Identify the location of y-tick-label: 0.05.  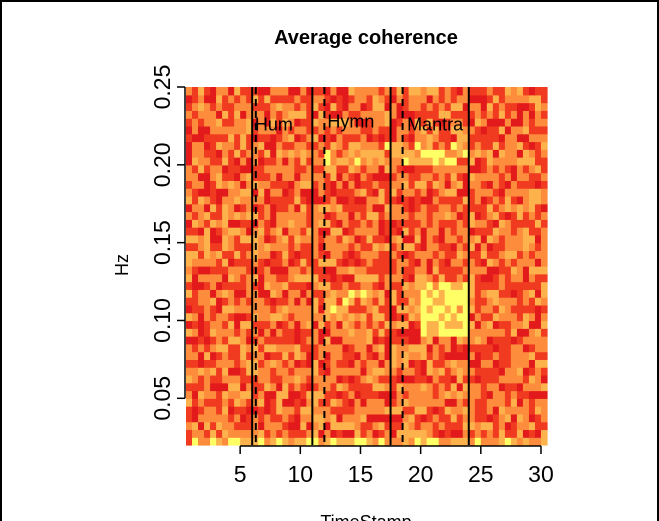
(162, 398).